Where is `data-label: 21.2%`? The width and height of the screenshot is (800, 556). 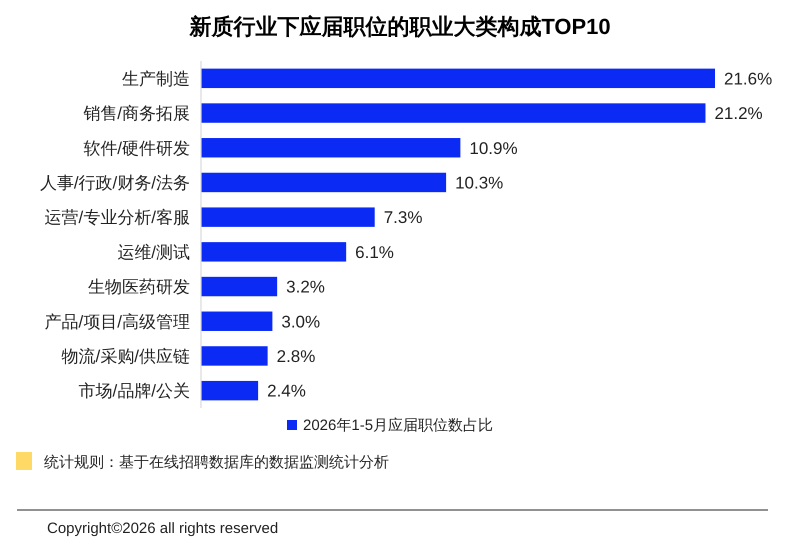 data-label: 21.2% is located at coordinates (738, 114).